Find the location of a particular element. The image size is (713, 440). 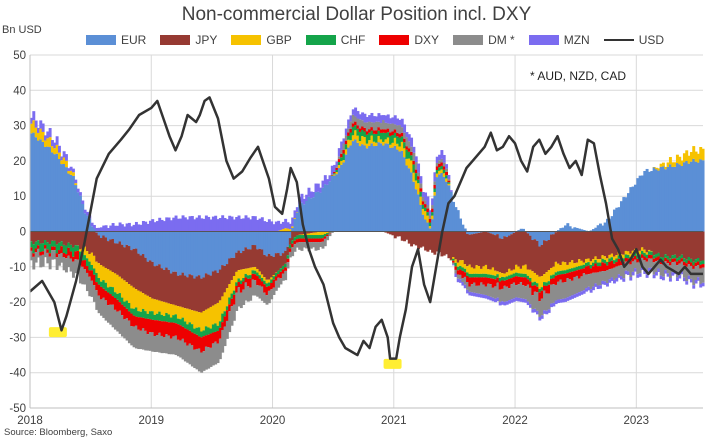

y-tick-label: -40 is located at coordinates (17, 374).